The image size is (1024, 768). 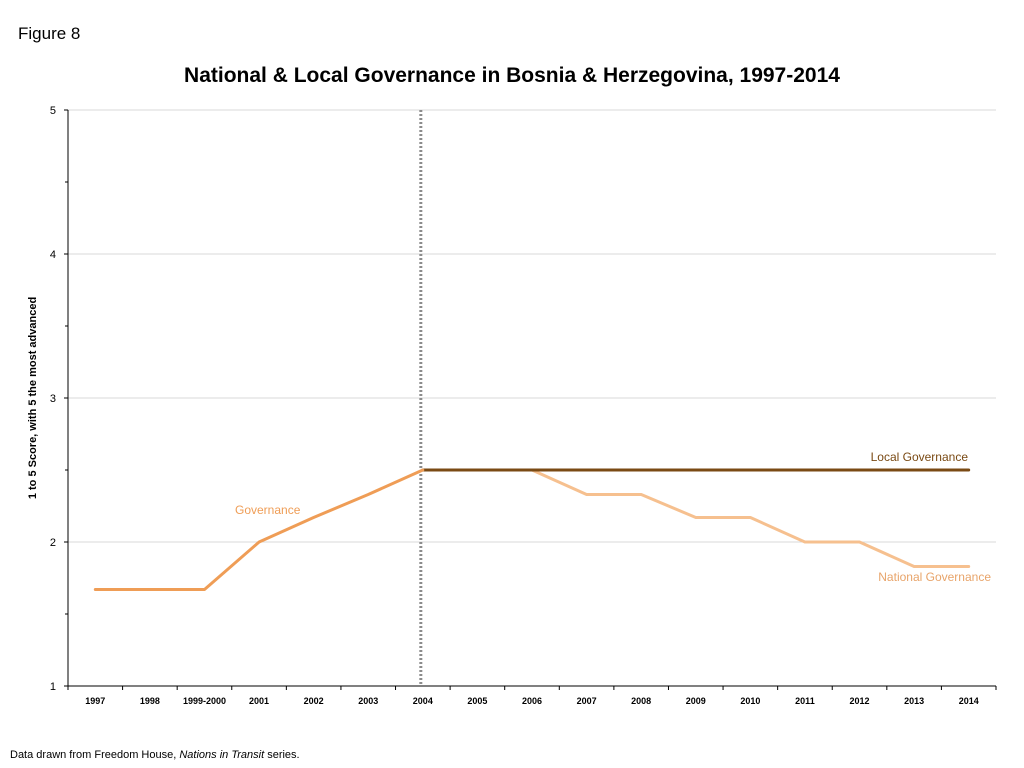 I want to click on x-tick-label: 2005, so click(x=477, y=701).